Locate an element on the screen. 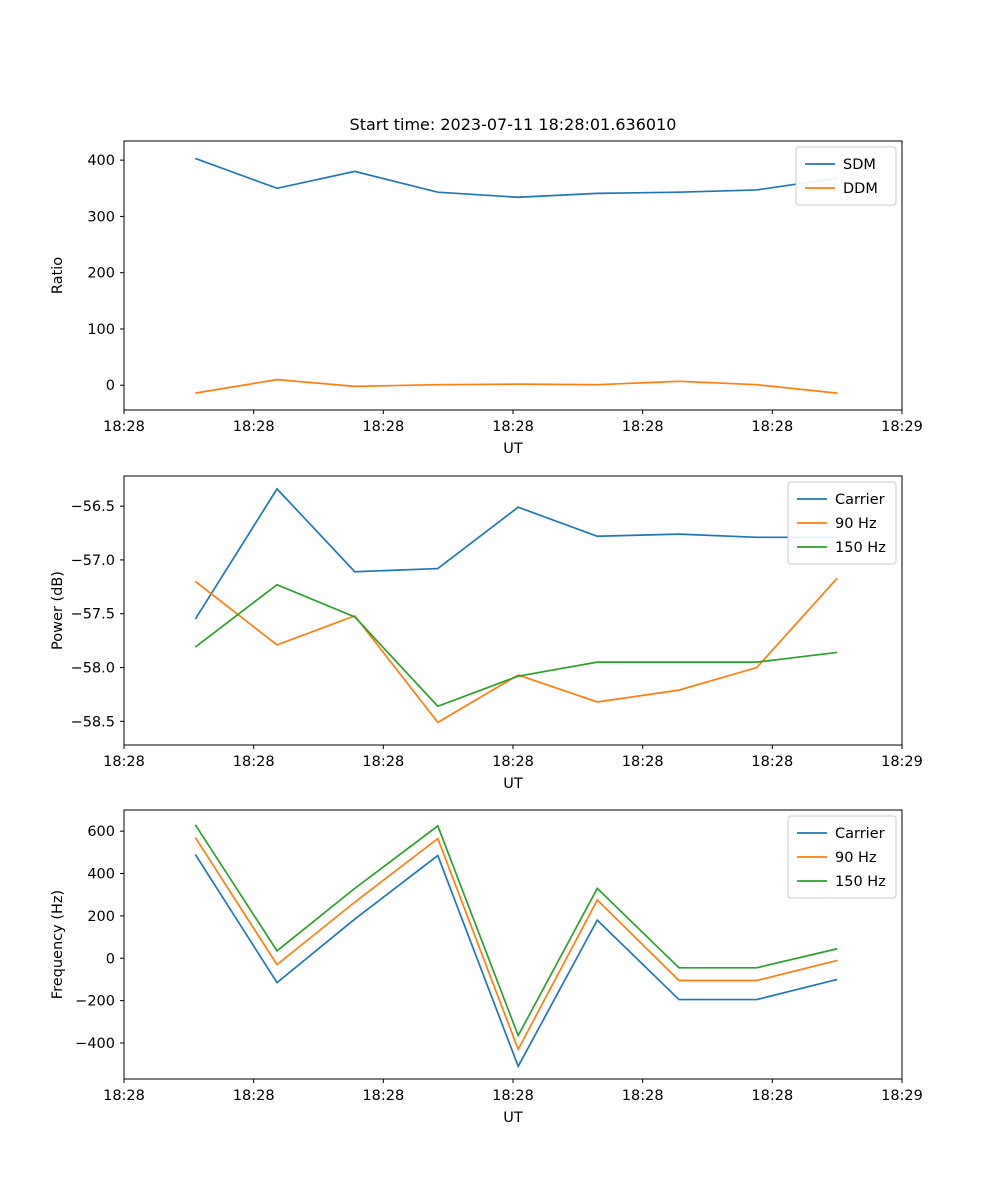 The height and width of the screenshot is (1200, 1000). panel-ratio-ytick-label: 100 is located at coordinates (101, 330).